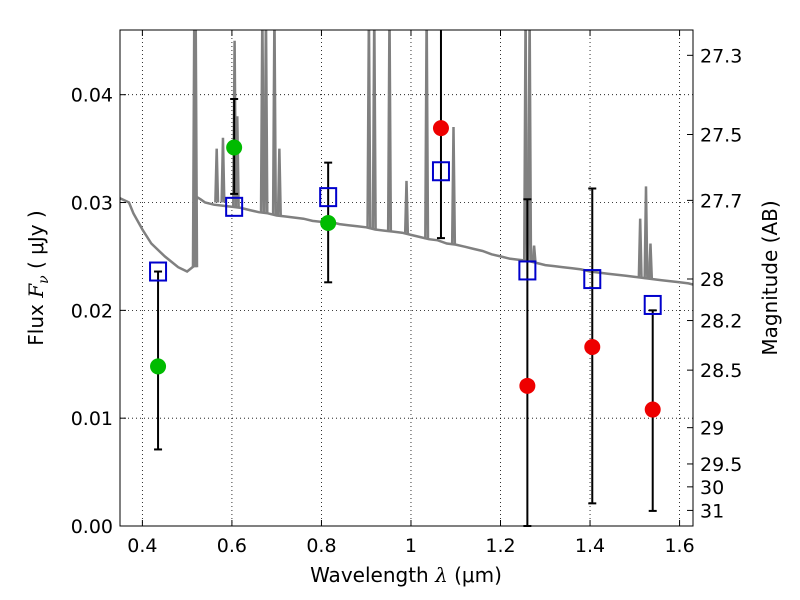 The height and width of the screenshot is (600, 800). What do you see at coordinates (712, 429) in the screenshot?
I see `y2-tick-label: 29` at bounding box center [712, 429].